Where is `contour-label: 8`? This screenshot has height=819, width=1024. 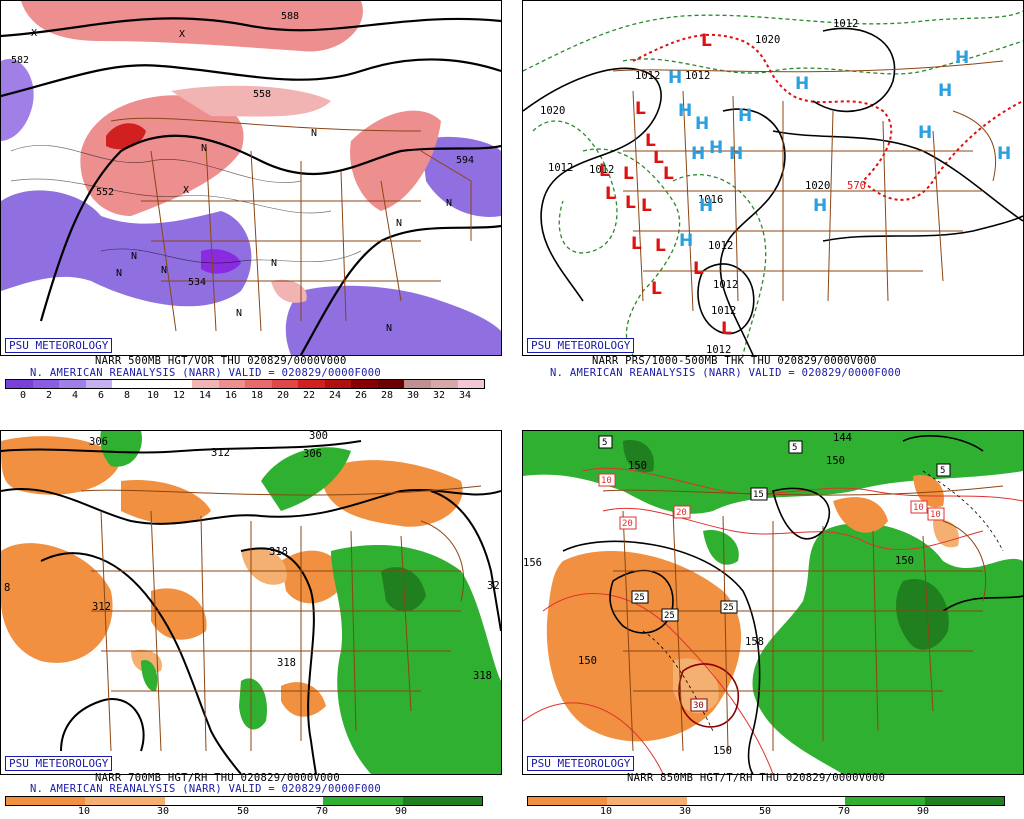
contour-label: 8 is located at coordinates (7, 588).